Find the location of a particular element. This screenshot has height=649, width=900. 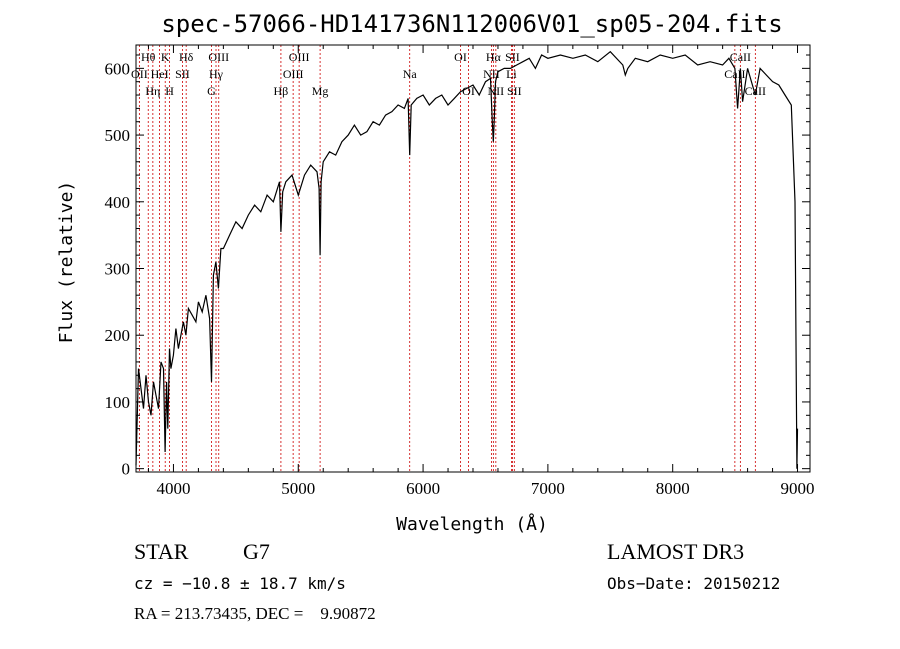

line-marker-label: Hβ is located at coordinates (281, 91).